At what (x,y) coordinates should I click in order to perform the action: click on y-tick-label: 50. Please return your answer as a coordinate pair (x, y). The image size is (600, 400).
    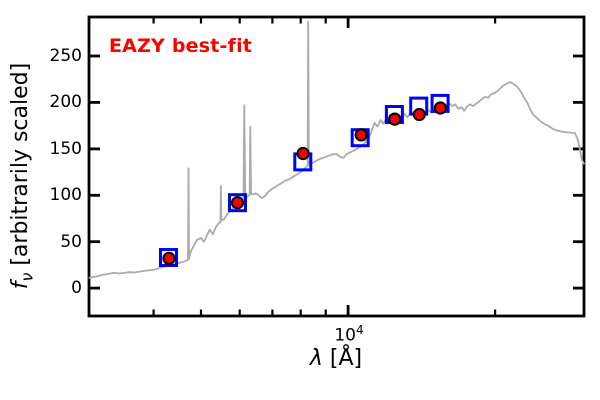
    Looking at the image, I should click on (71, 241).